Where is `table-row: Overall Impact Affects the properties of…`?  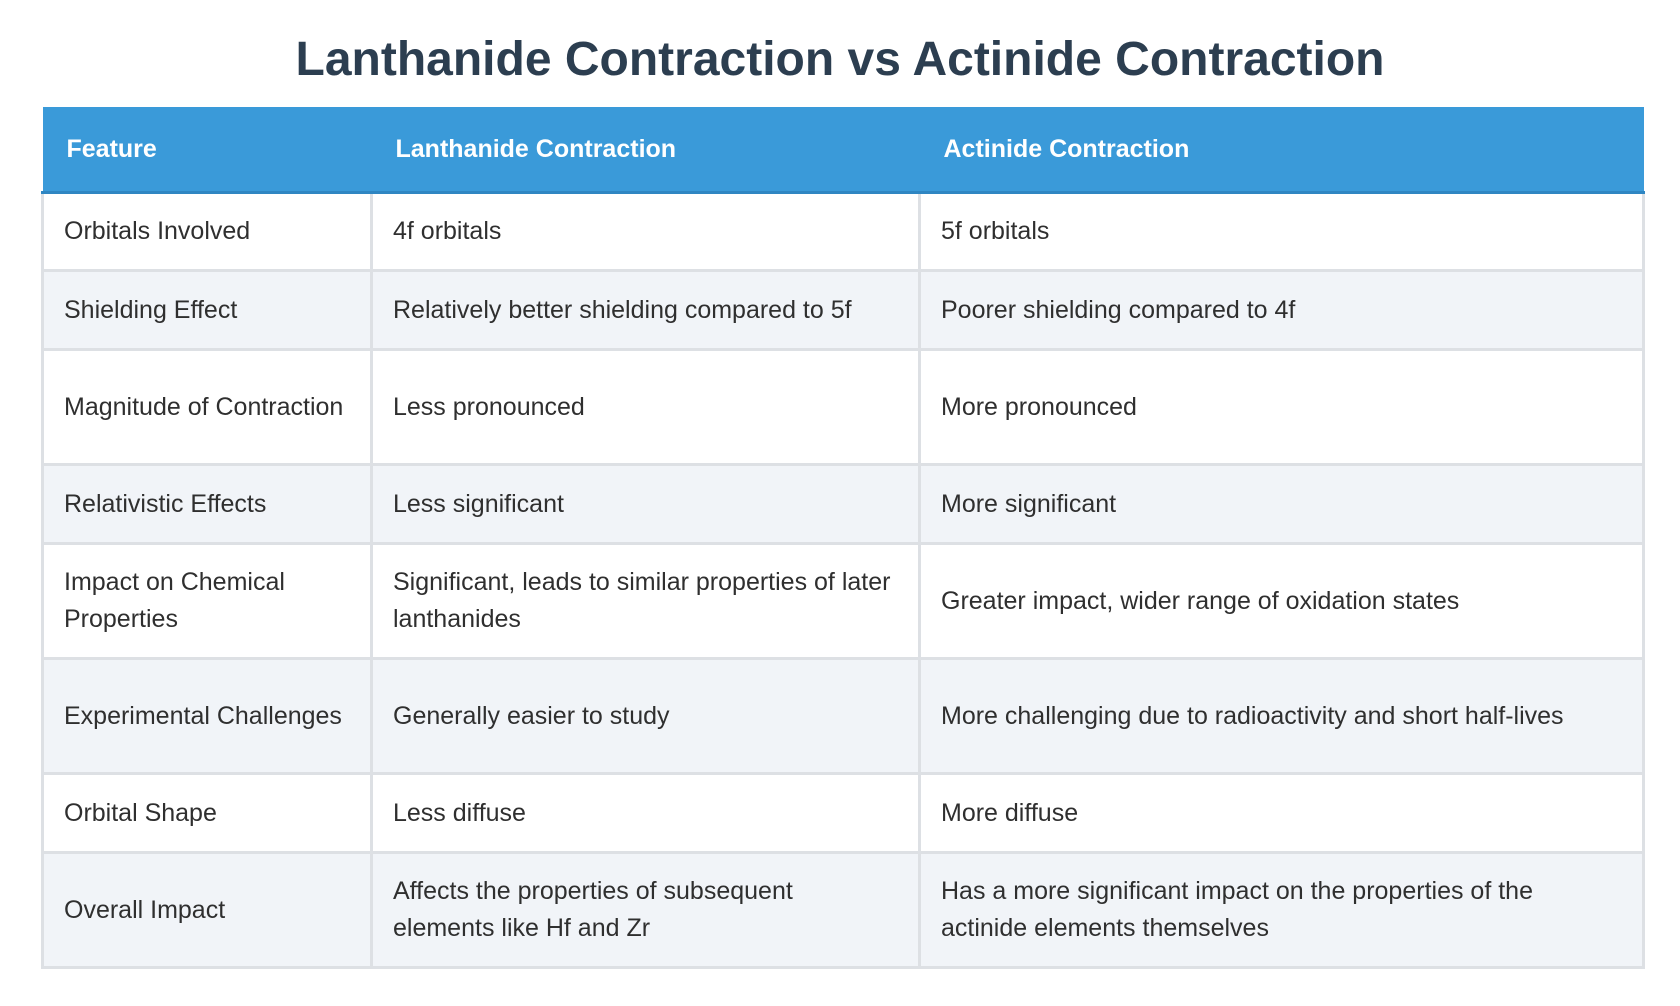 table-row: Overall Impact Affects the properties of… is located at coordinates (843, 910).